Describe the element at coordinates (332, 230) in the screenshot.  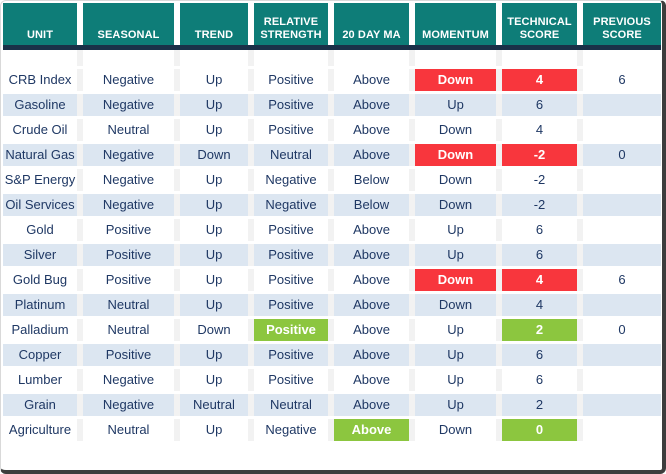
I see `table-row: Gold Positive Up Positive Above Up 6` at that location.